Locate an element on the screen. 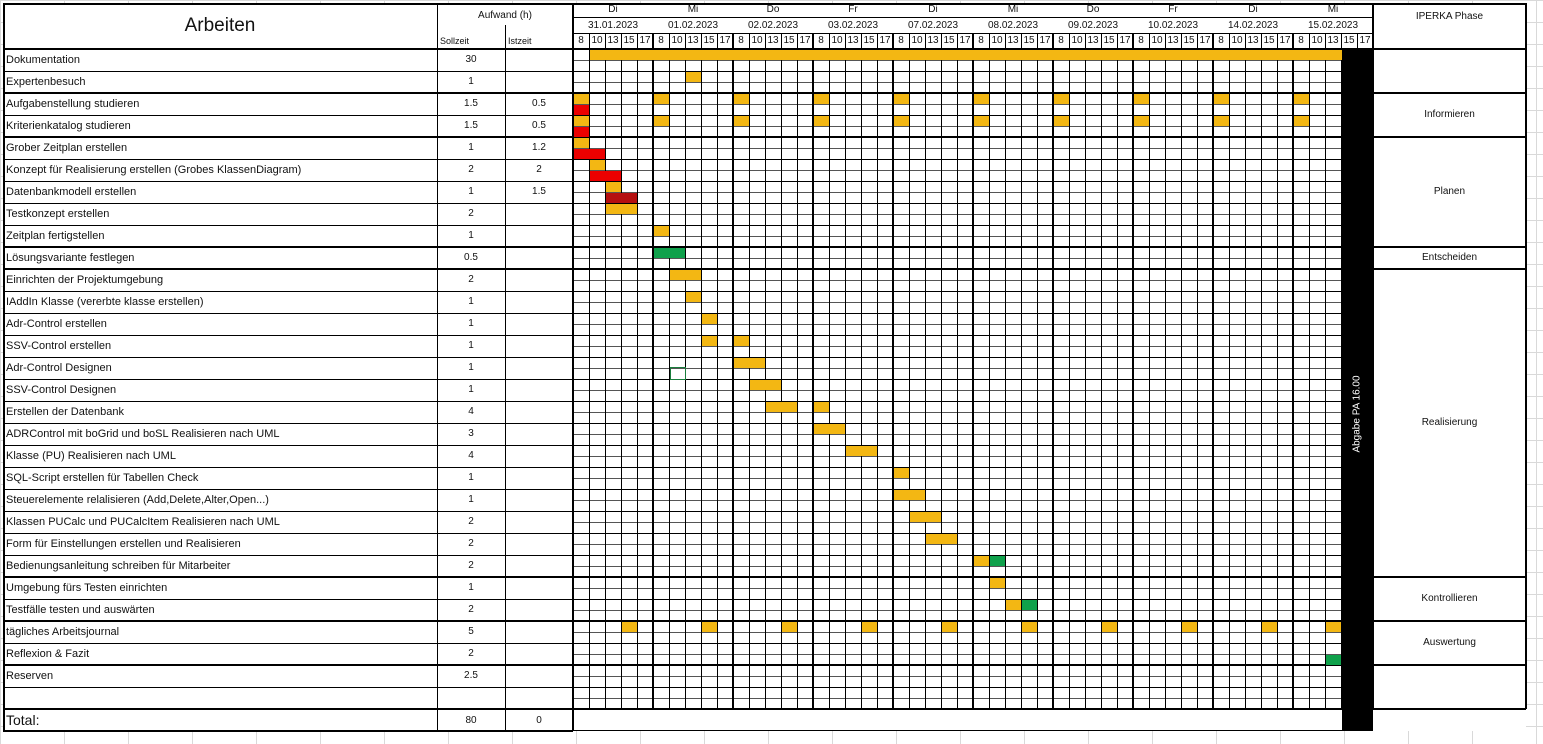 The image size is (1543, 744). selected-cell is located at coordinates (678, 373).